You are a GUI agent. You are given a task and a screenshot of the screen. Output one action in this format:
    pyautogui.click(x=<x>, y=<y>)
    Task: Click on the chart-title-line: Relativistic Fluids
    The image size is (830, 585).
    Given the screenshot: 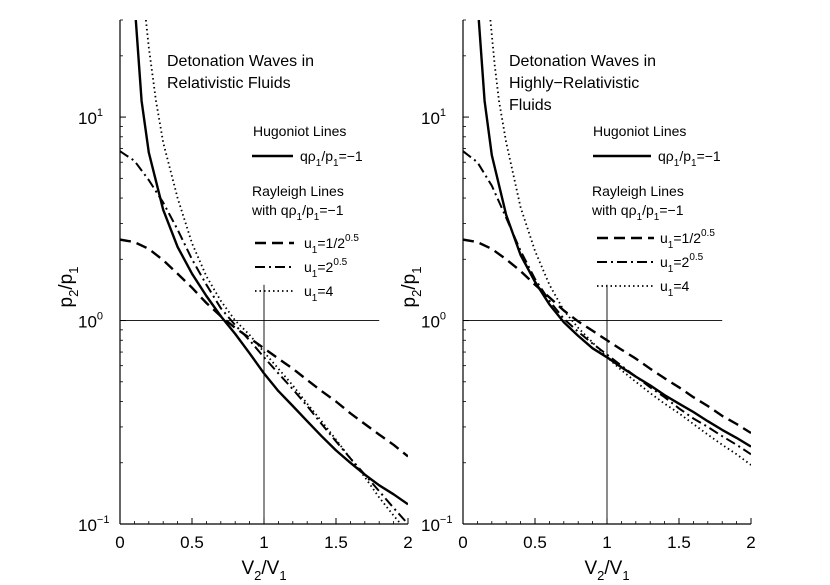 What is the action you would take?
    pyautogui.click(x=229, y=83)
    